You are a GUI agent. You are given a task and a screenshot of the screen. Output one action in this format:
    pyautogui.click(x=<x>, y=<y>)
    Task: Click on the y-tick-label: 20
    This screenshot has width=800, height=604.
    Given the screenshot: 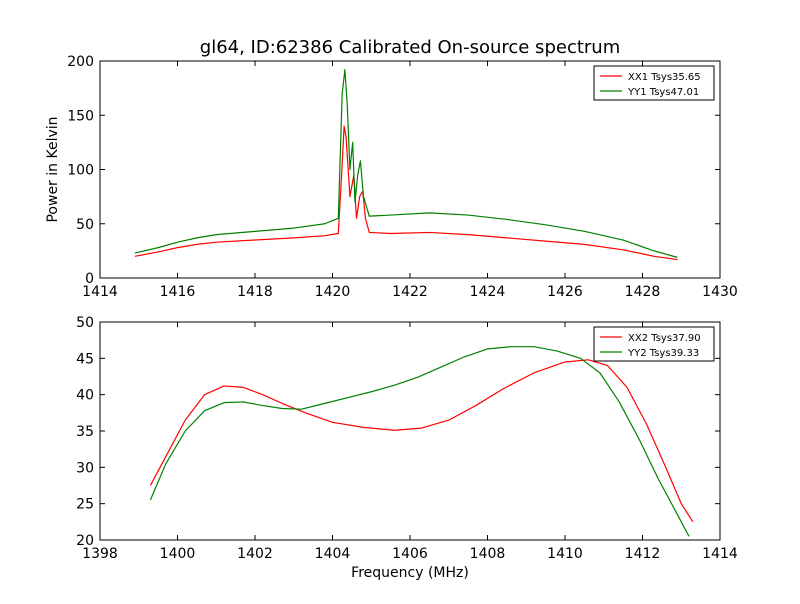 What is the action you would take?
    pyautogui.click(x=85, y=541)
    